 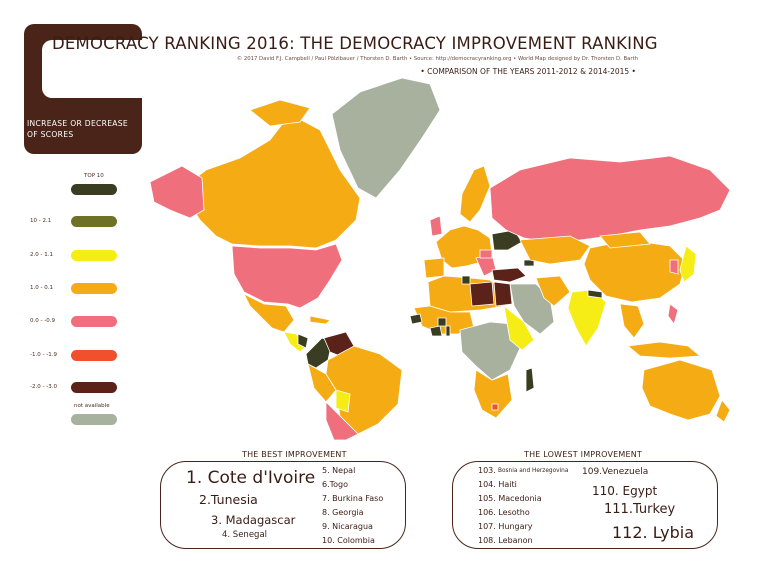 I want to click on legend-label-0-neg1: 0.0 - -0.9, so click(x=42, y=321).